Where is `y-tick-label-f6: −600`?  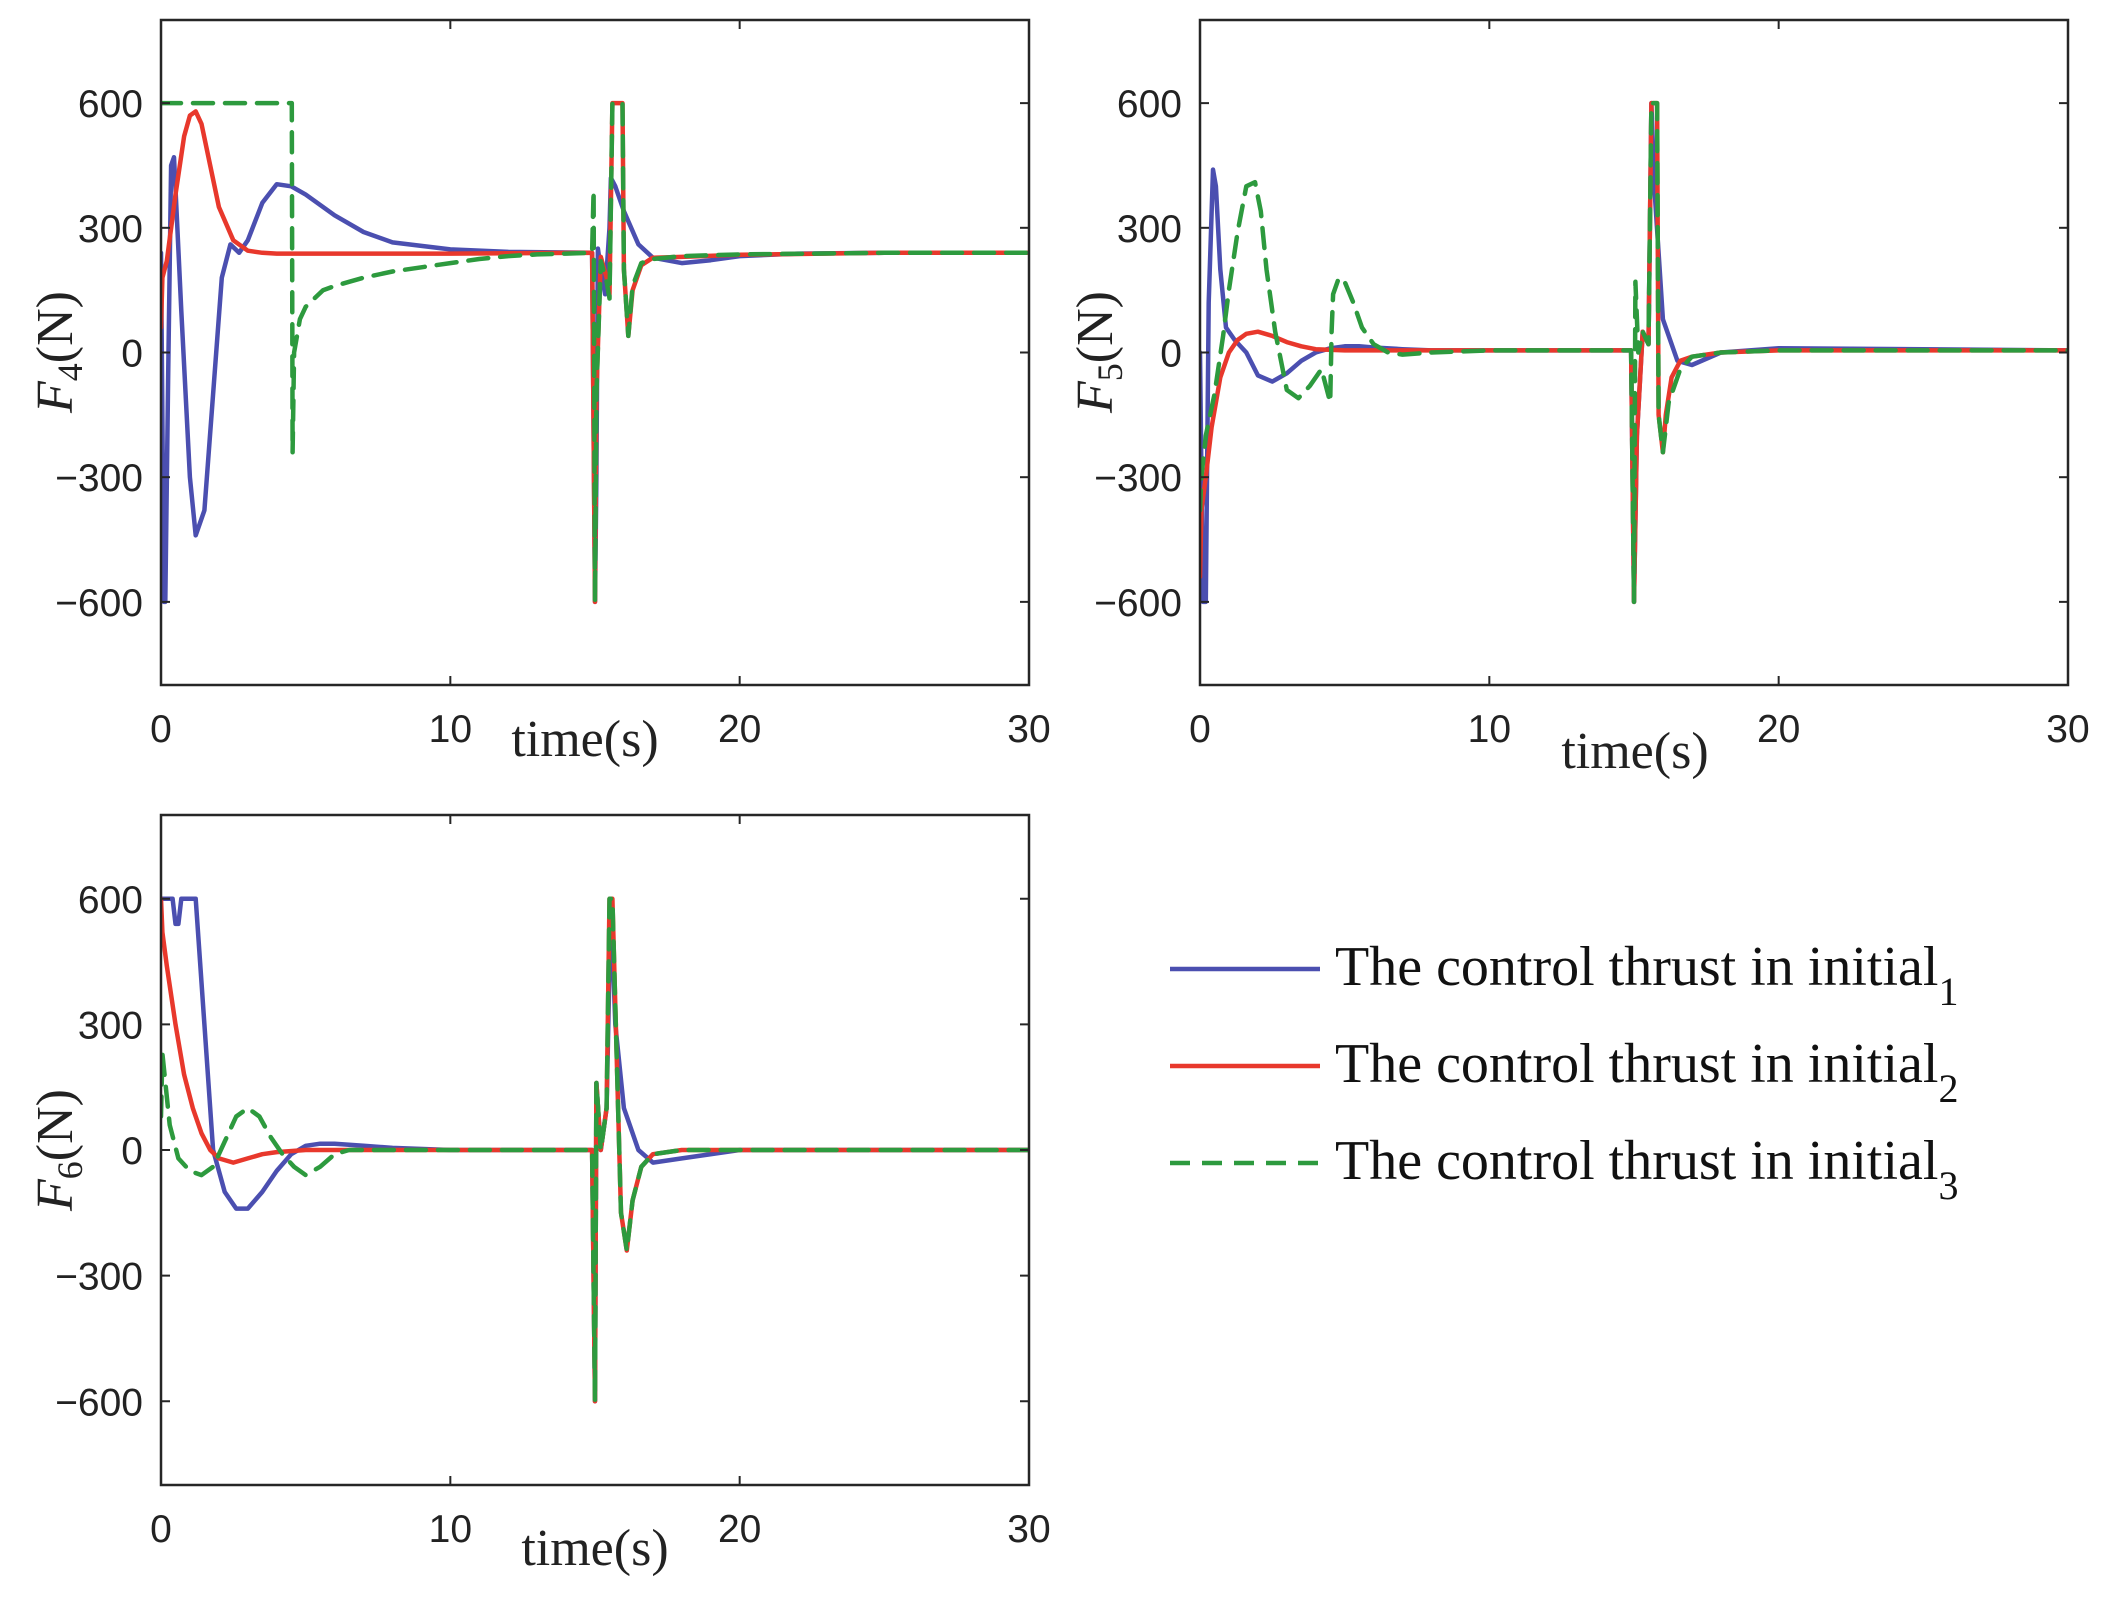 y-tick-label-f6: −600 is located at coordinates (99, 1402).